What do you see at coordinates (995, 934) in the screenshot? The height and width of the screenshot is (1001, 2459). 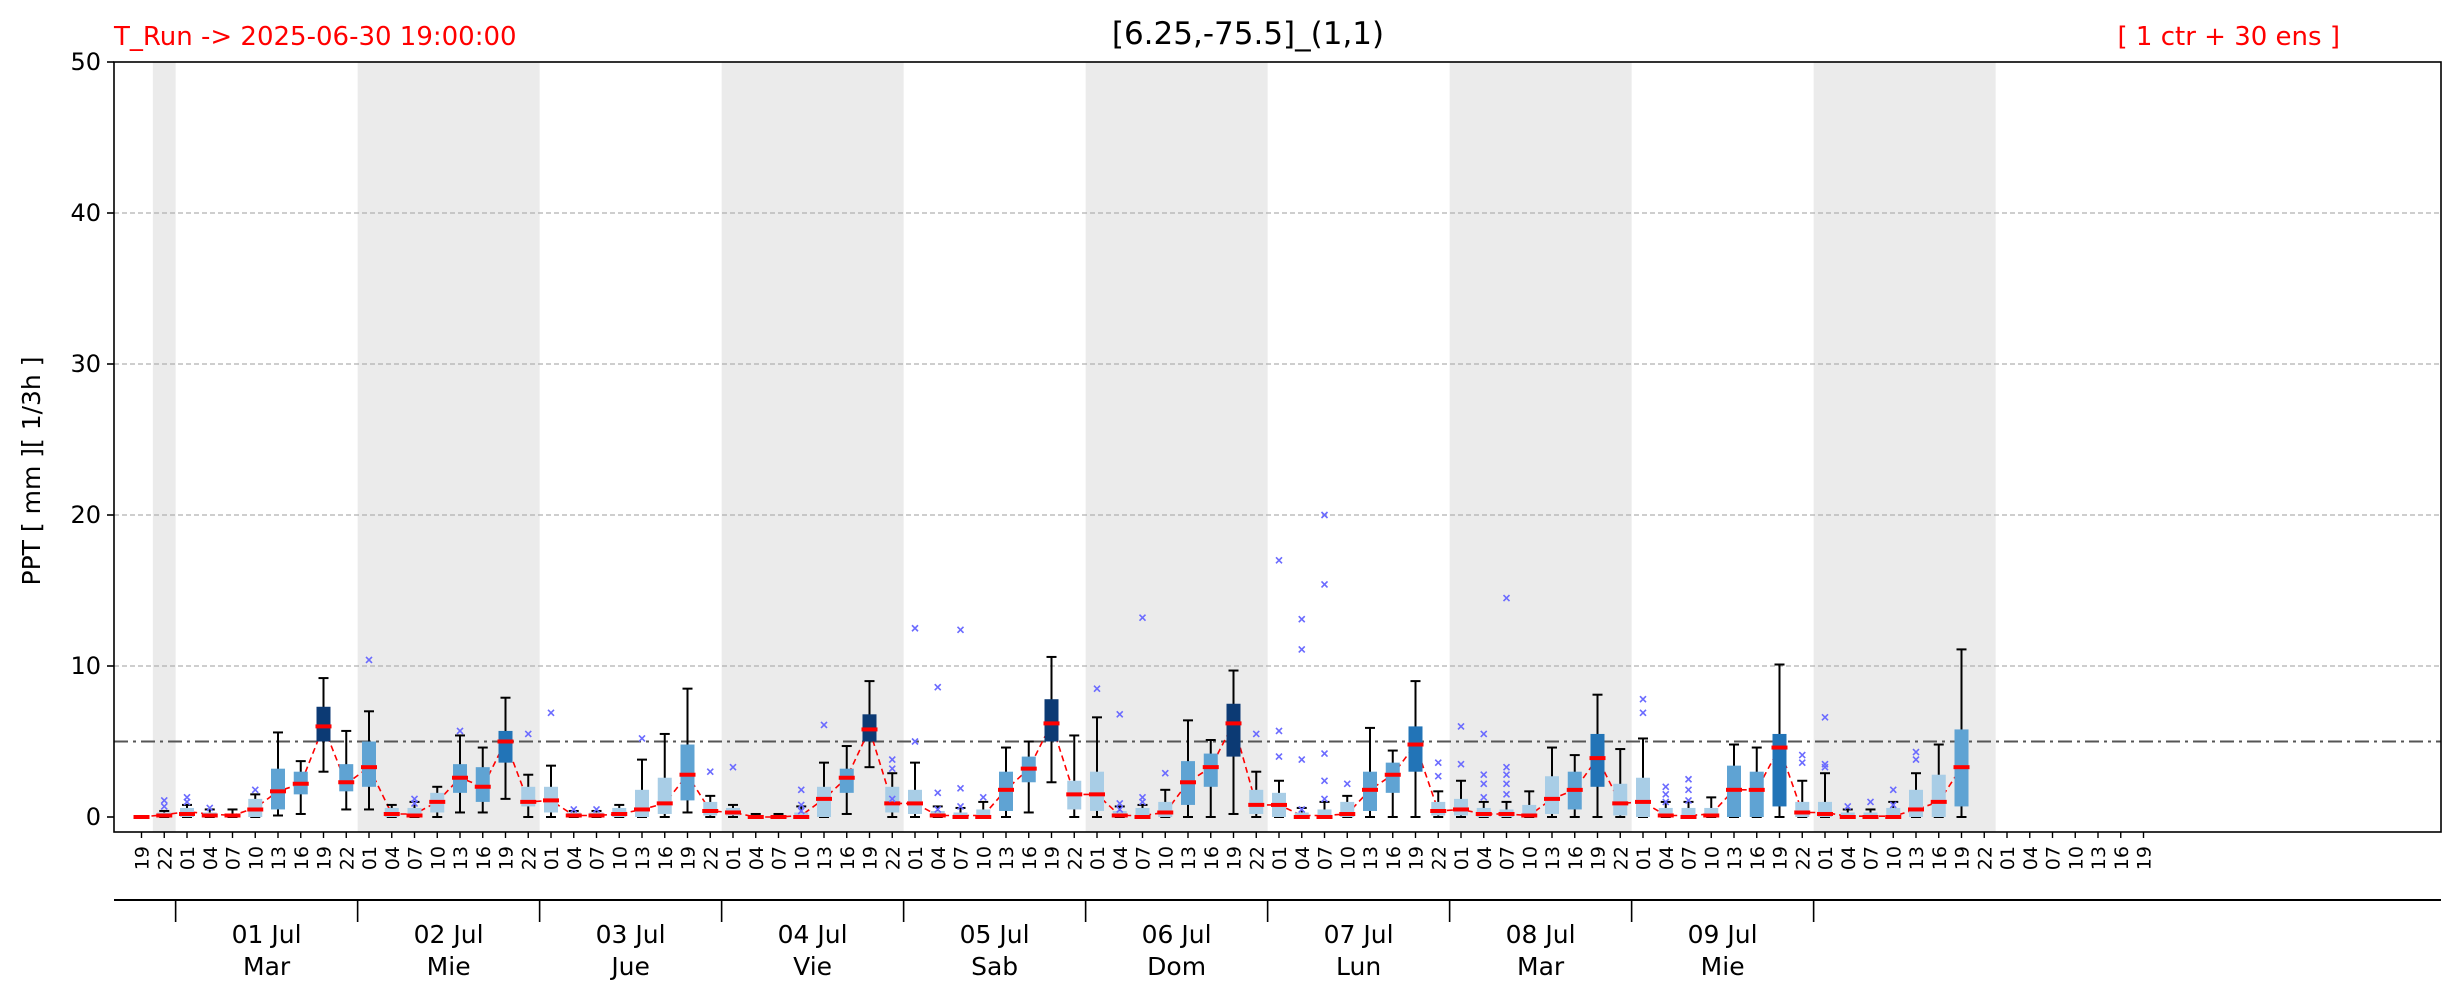 I see `day-date-label: 05 Jul` at bounding box center [995, 934].